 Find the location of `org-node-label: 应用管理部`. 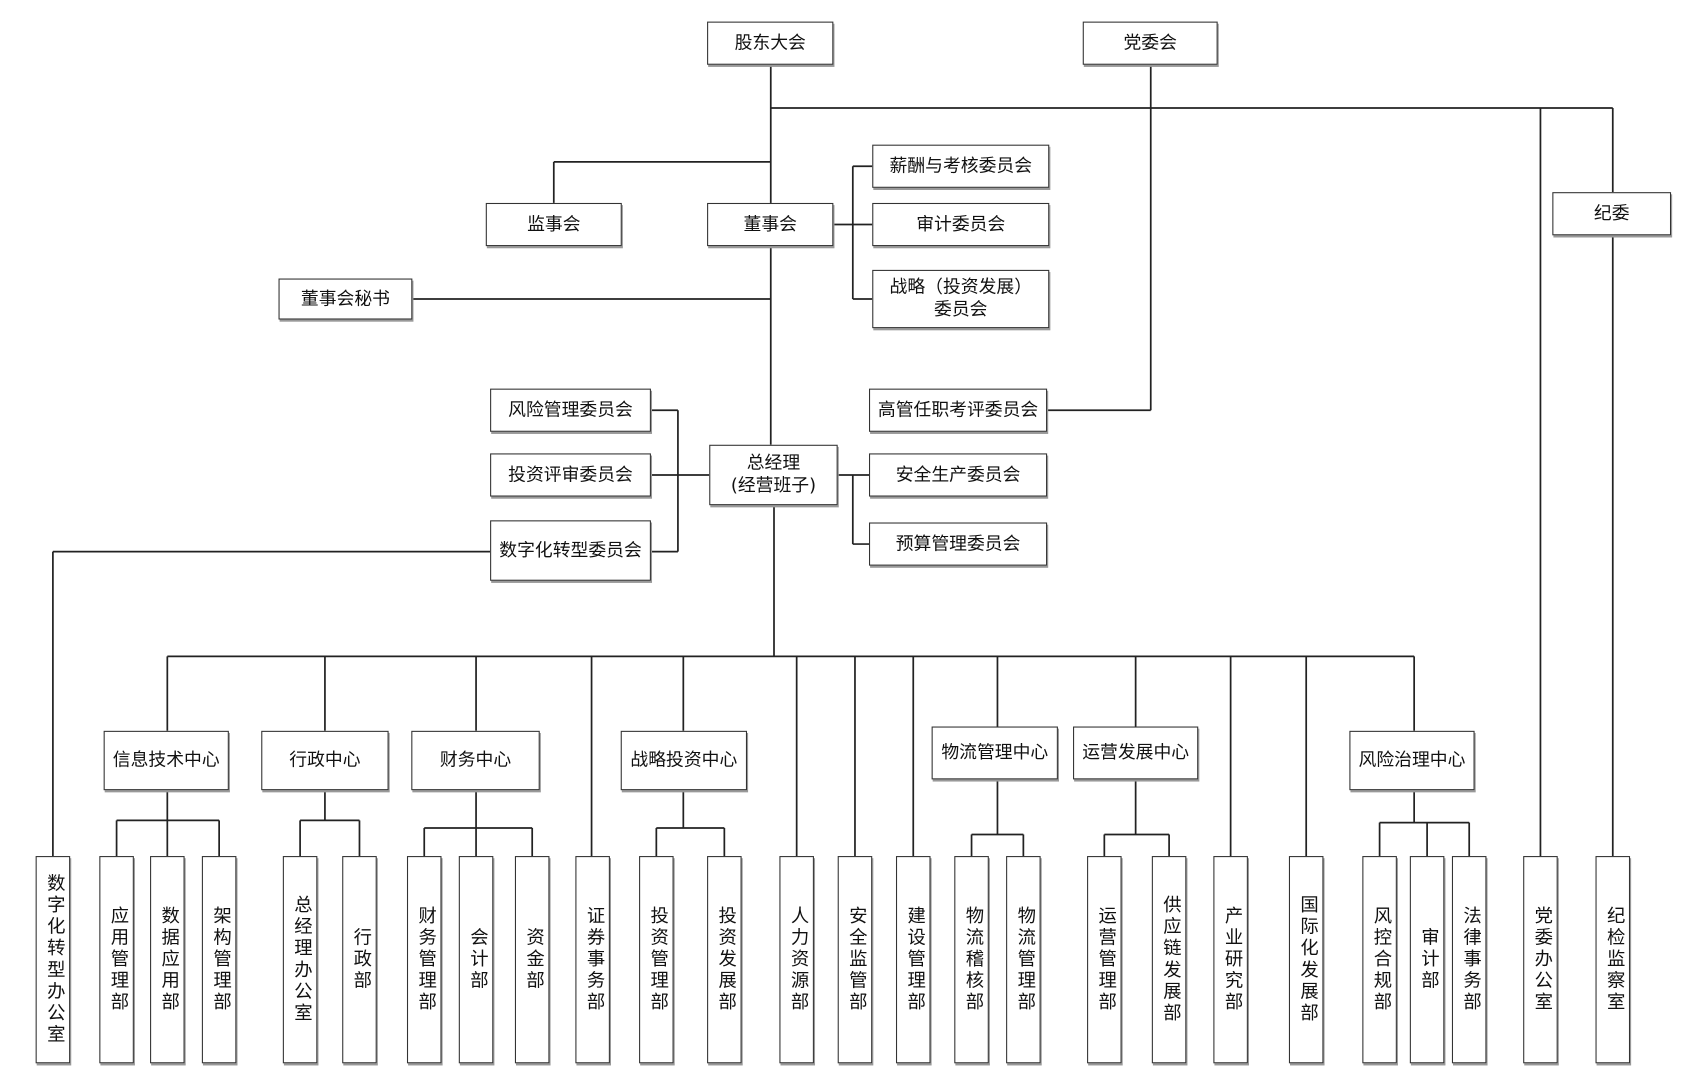

org-node-label: 应用管理部 is located at coordinates (117, 959).